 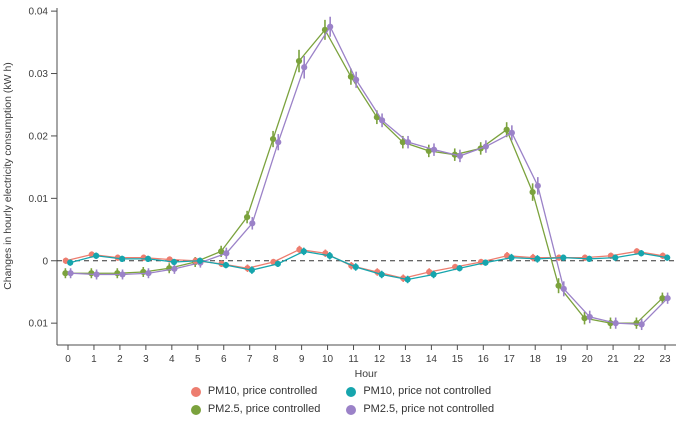 I want to click on x-tick-label: 9, so click(x=302, y=359).